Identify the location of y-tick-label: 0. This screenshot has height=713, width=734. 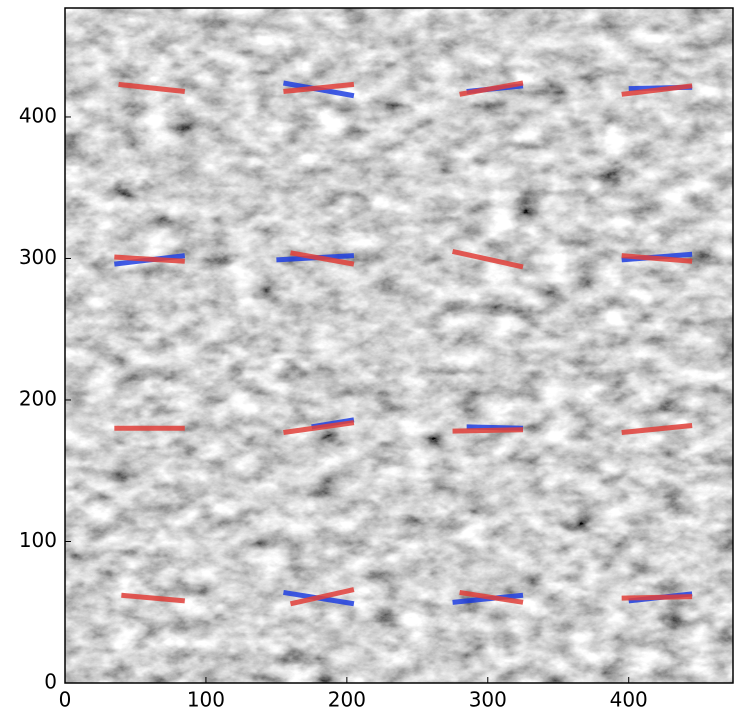
(50, 682).